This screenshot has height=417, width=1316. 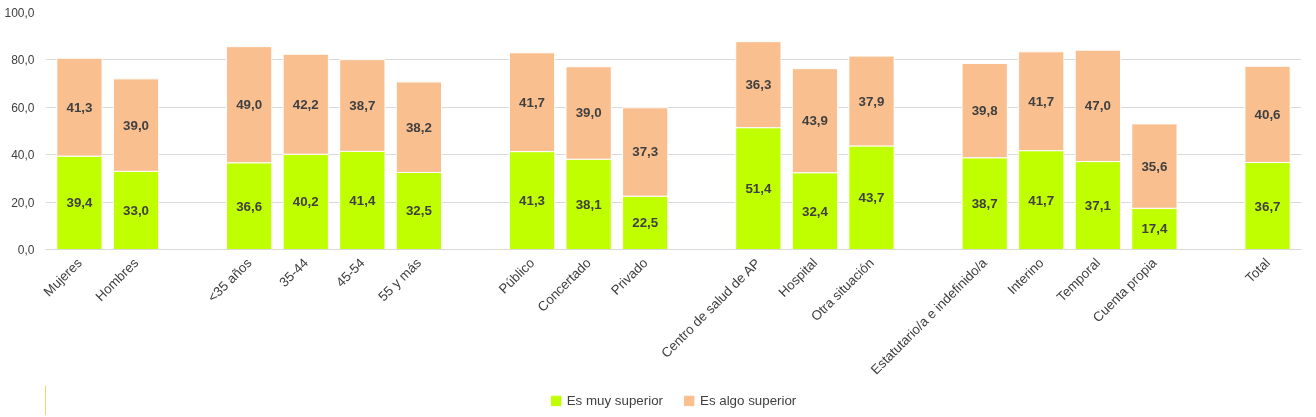 What do you see at coordinates (305, 104) in the screenshot?
I see `data-label: 42,2` at bounding box center [305, 104].